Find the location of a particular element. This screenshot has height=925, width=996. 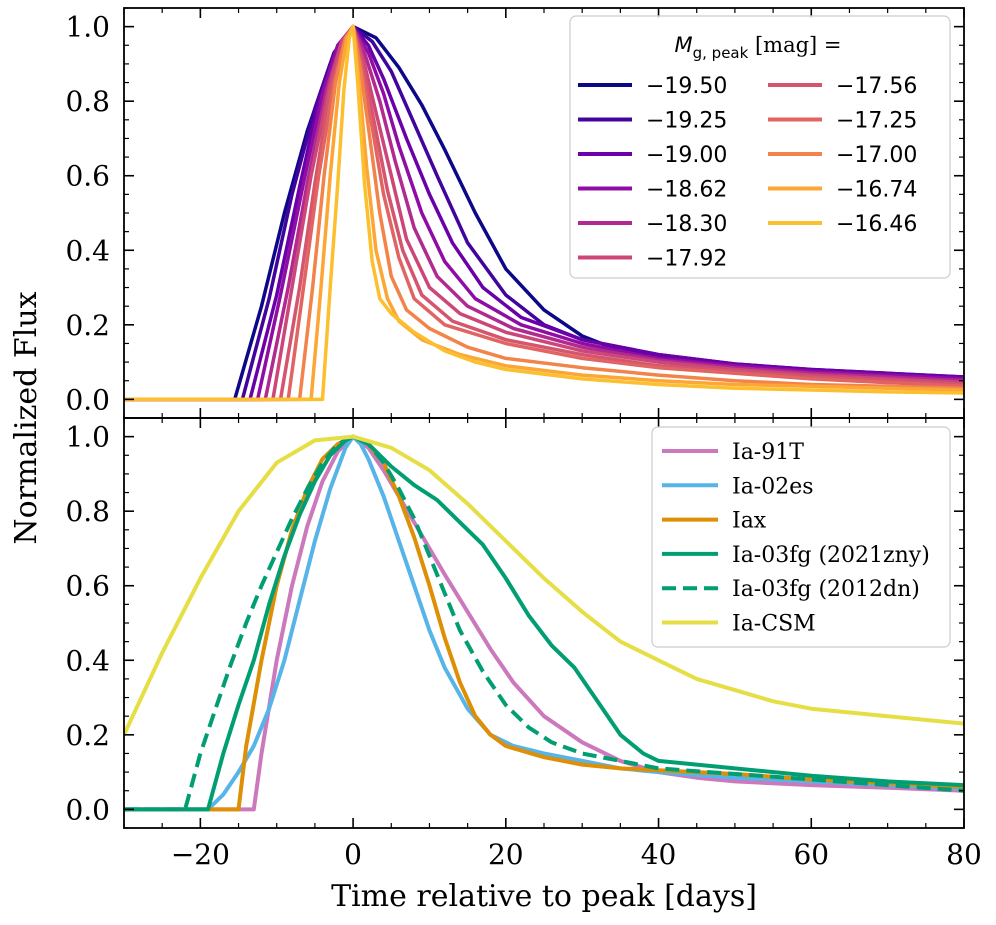

top-ytick-label: 0.8 is located at coordinates (87, 101).